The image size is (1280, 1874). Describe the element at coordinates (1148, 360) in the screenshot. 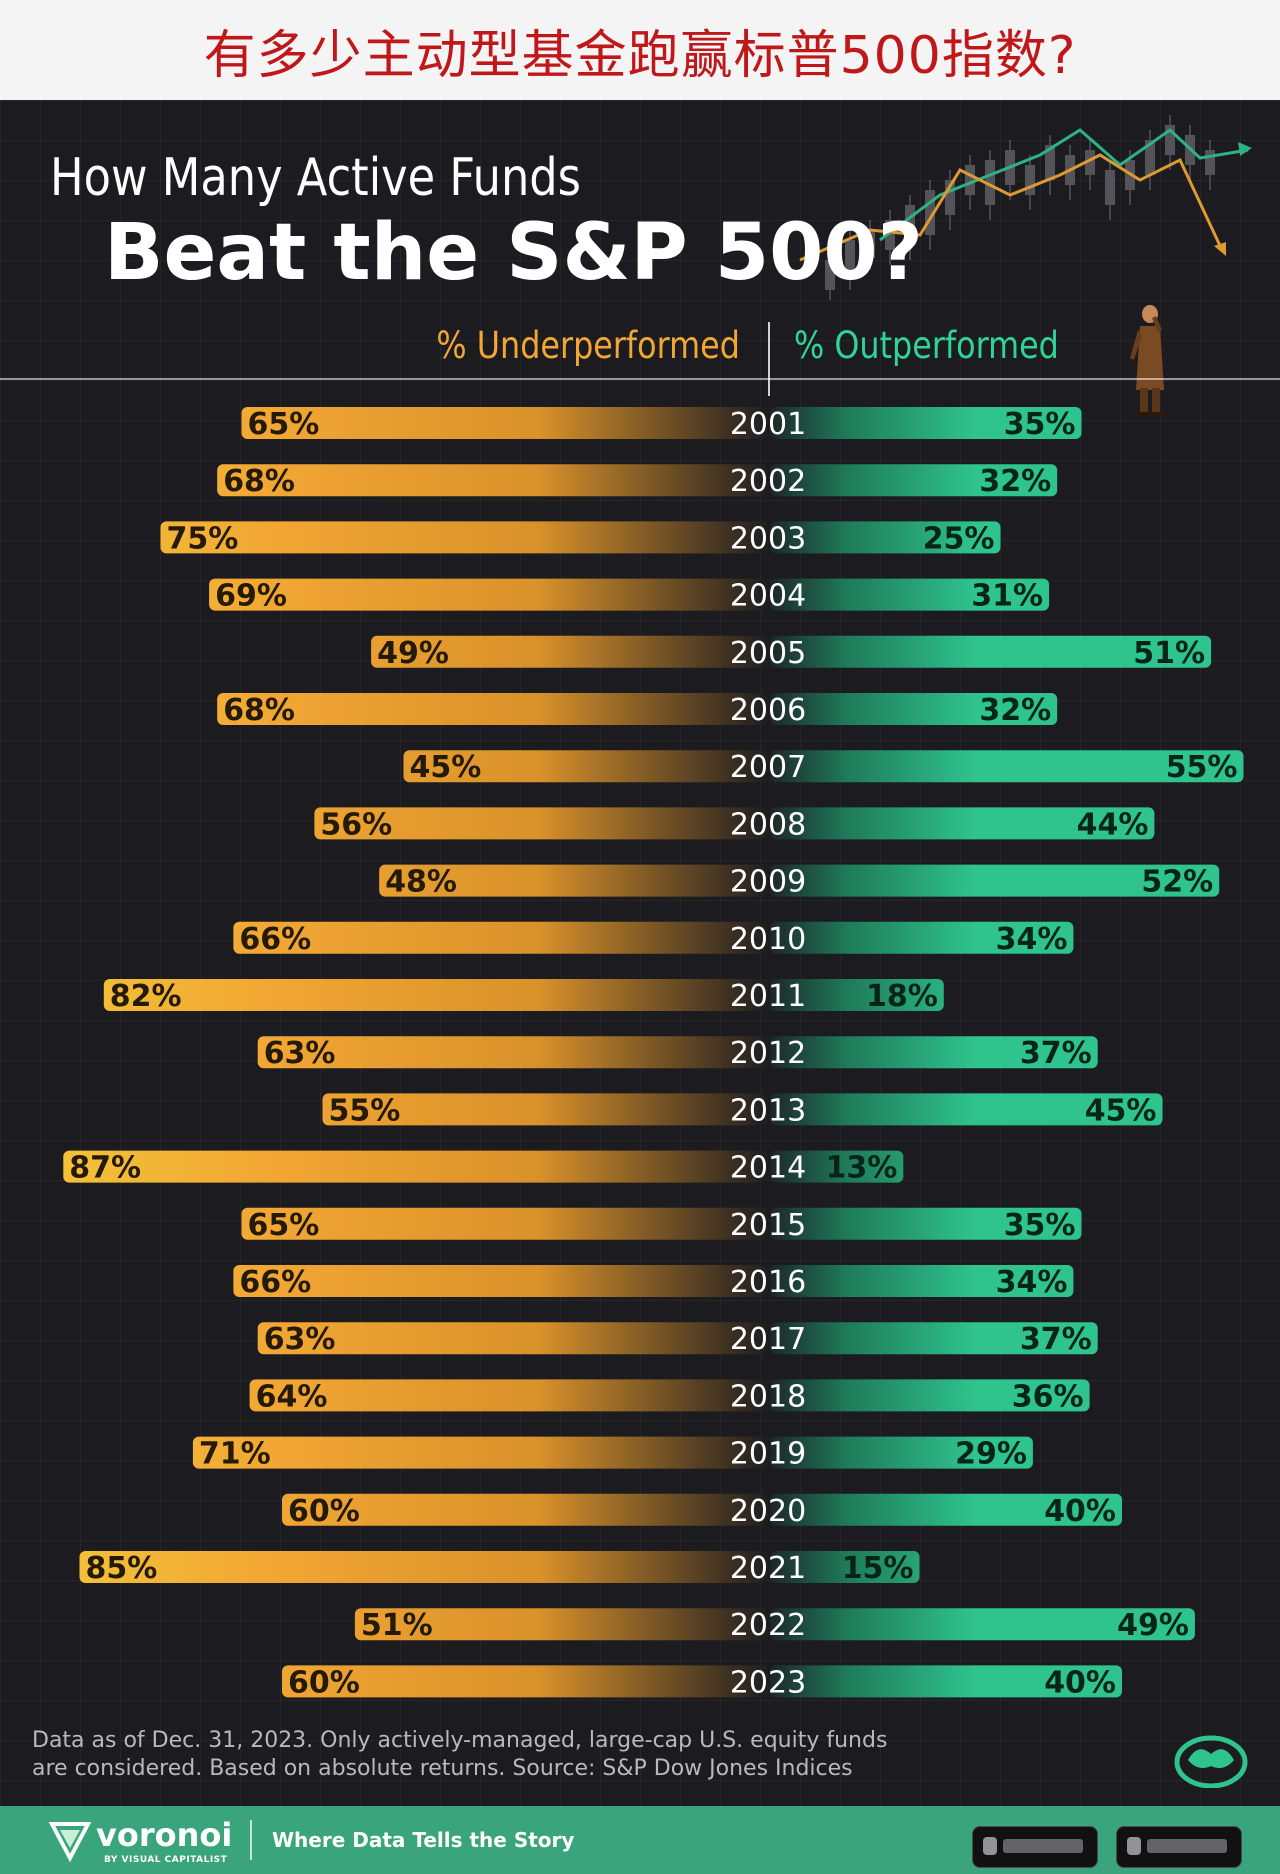

I see `businessman-icon` at that location.